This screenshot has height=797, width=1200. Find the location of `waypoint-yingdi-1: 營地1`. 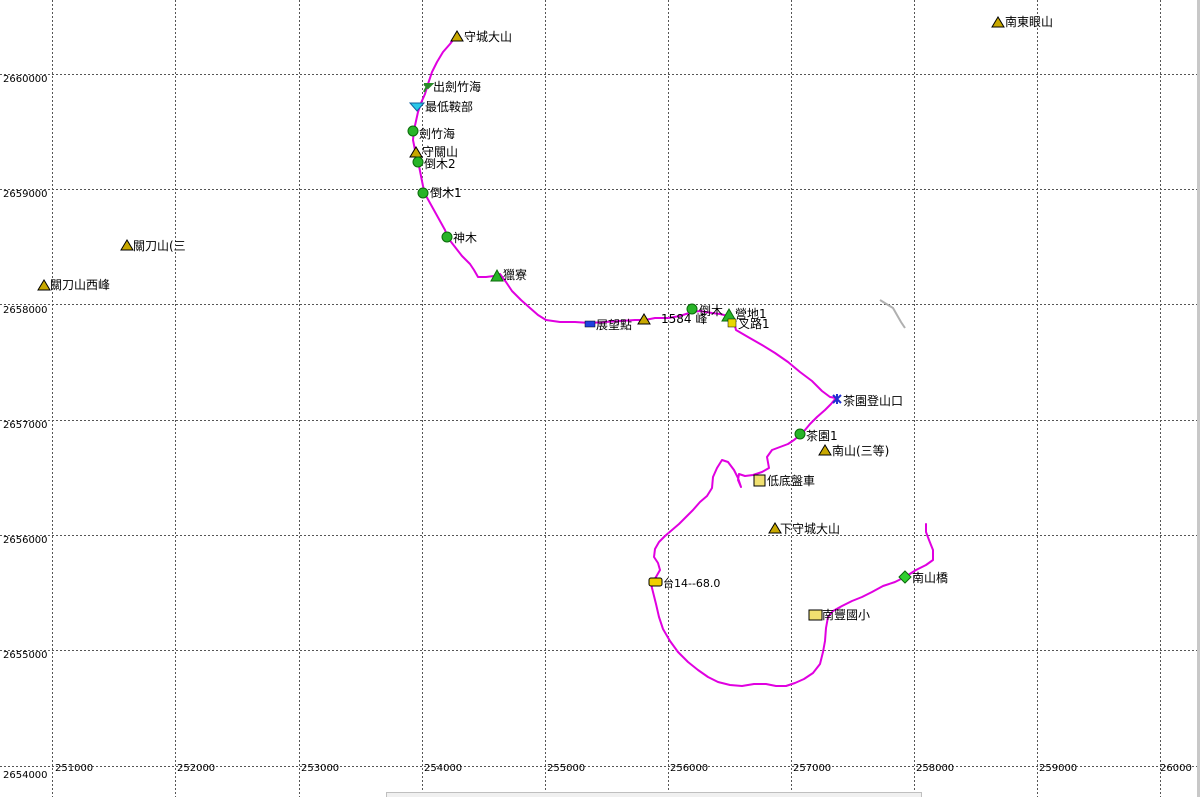

waypoint-yingdi-1: 營地1 is located at coordinates (744, 314).